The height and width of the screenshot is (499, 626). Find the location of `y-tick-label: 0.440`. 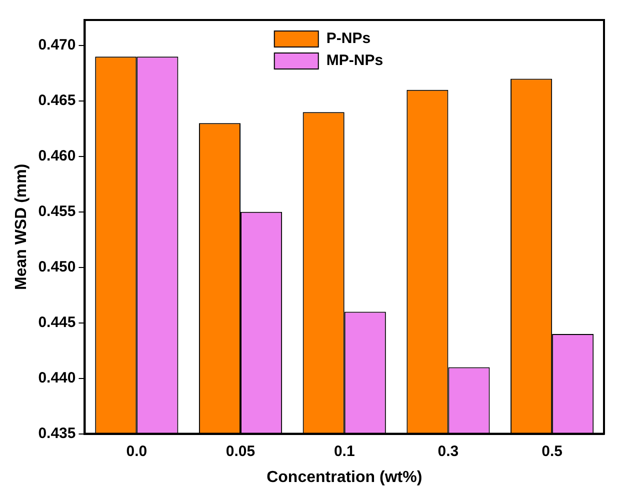

y-tick-label: 0.440 is located at coordinates (57, 377).